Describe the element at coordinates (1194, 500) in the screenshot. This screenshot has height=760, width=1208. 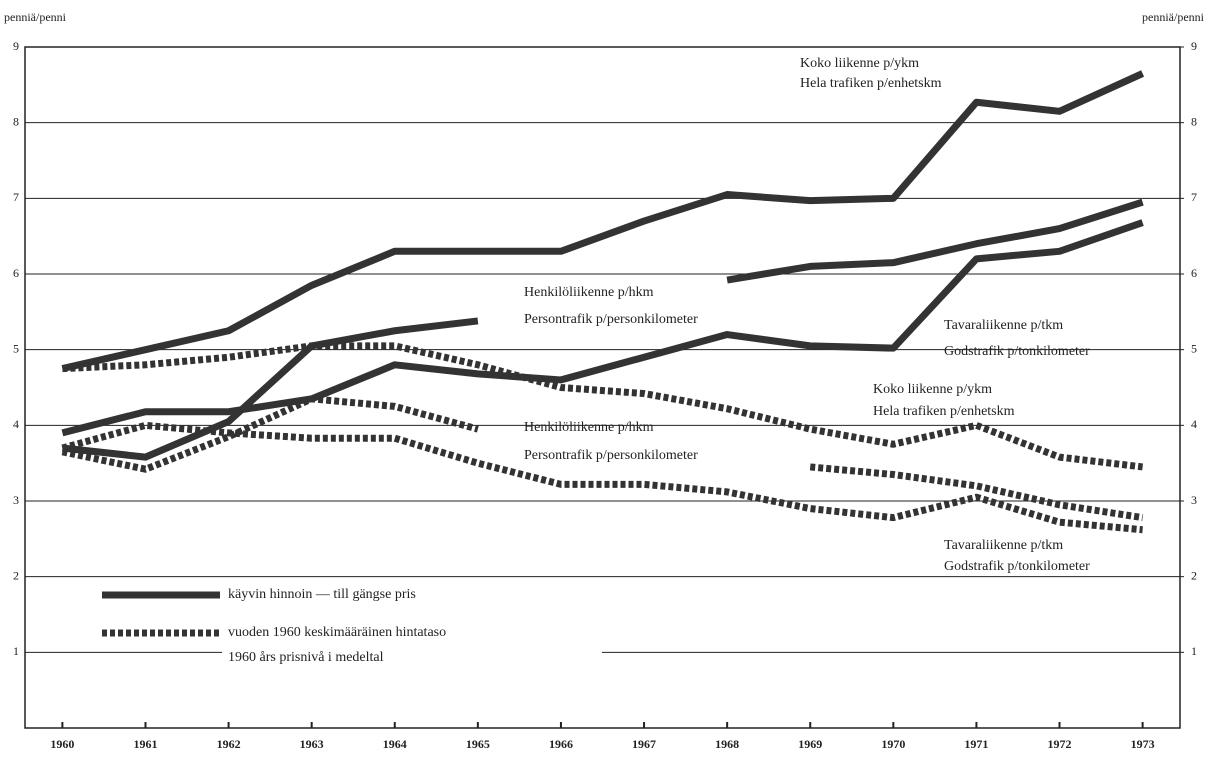
I see `y2-tick-label: 3` at that location.